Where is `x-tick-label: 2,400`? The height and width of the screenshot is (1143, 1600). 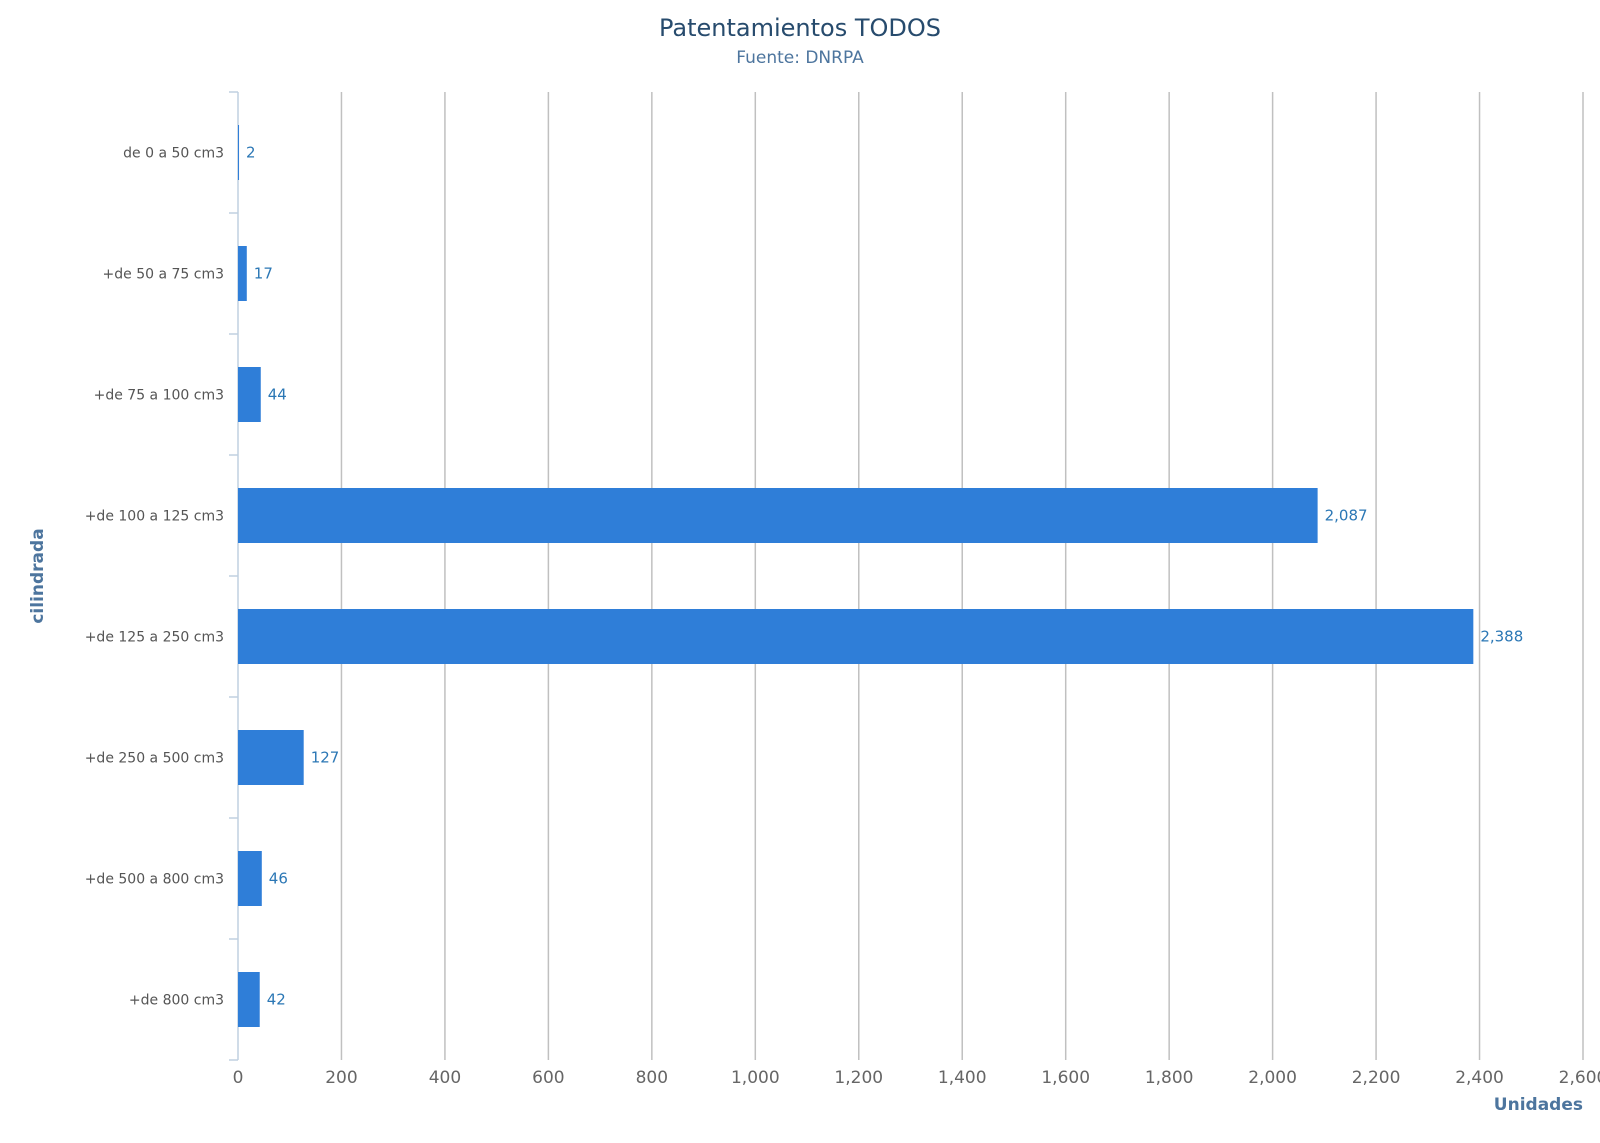 x-tick-label: 2,400 is located at coordinates (1479, 1078).